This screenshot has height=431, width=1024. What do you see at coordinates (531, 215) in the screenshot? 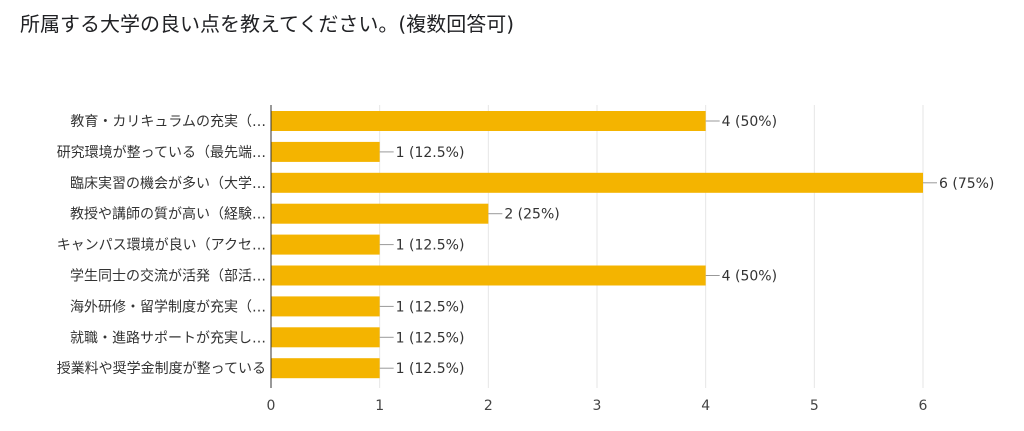
I see `data-label: 2 (25%)` at bounding box center [531, 215].